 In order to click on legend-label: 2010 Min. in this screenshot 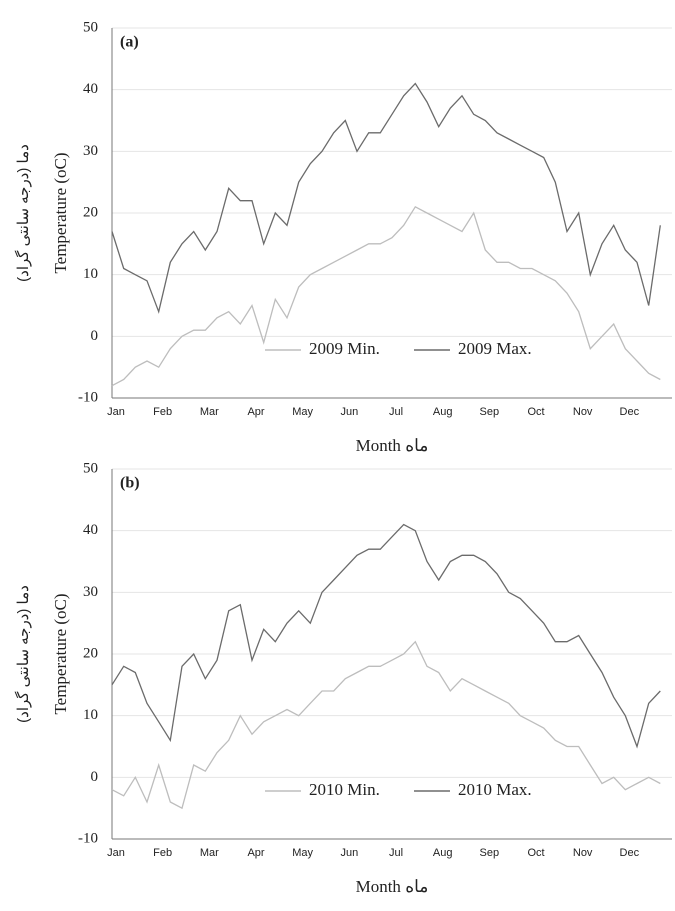, I will do `click(344, 789)`.